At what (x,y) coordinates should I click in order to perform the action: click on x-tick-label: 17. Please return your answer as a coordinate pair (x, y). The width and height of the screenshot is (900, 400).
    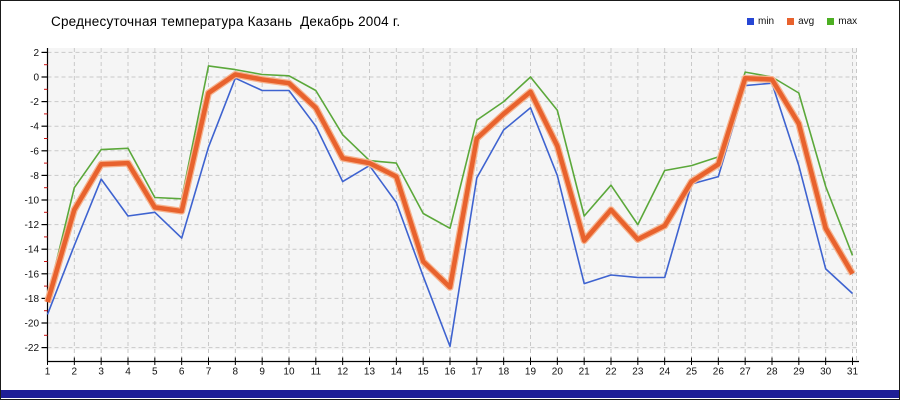
    Looking at the image, I should click on (477, 372).